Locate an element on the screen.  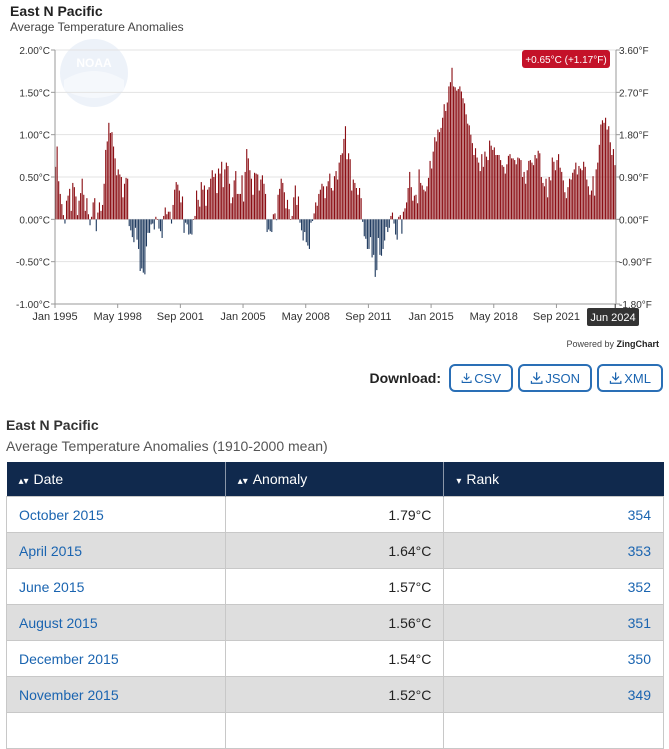
zingchart-link: ZingChart is located at coordinates (638, 344).